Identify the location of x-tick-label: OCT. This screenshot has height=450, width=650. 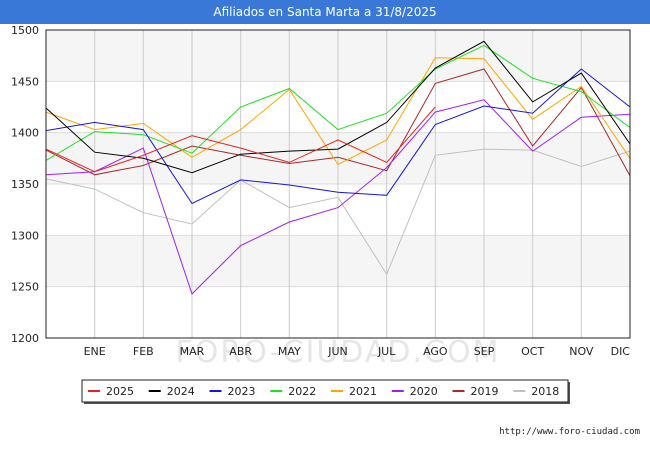
(532, 351).